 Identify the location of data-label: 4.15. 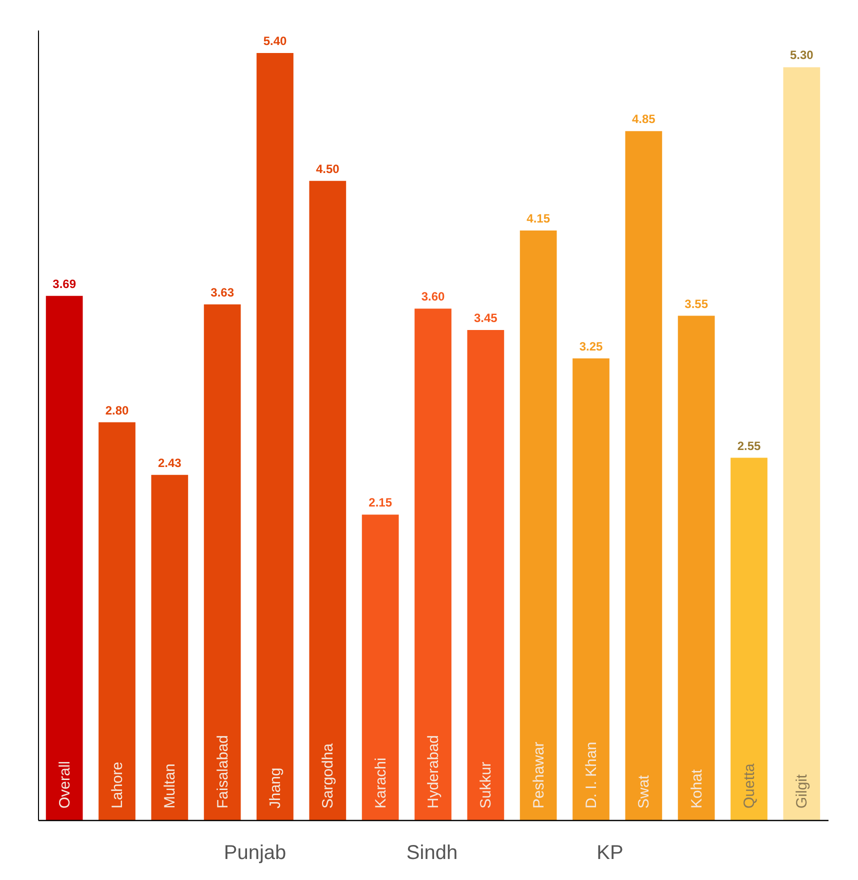
(538, 219).